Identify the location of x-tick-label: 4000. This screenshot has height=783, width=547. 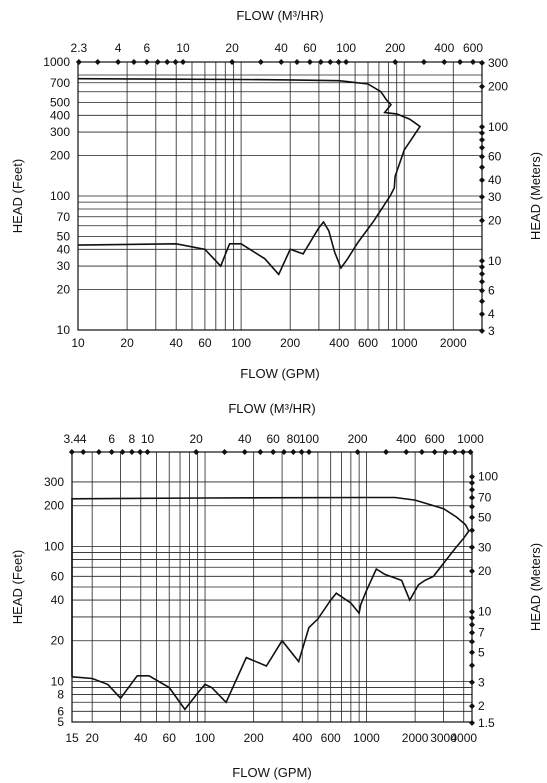
(463, 738).